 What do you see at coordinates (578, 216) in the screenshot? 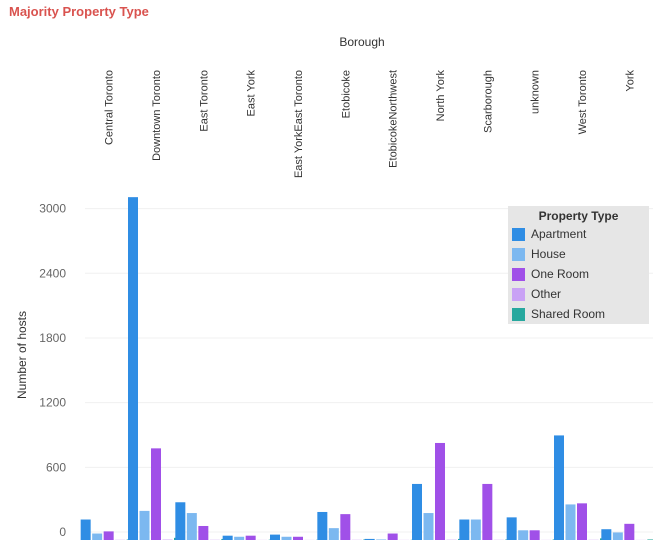
I see `legend-title: Property Type` at bounding box center [578, 216].